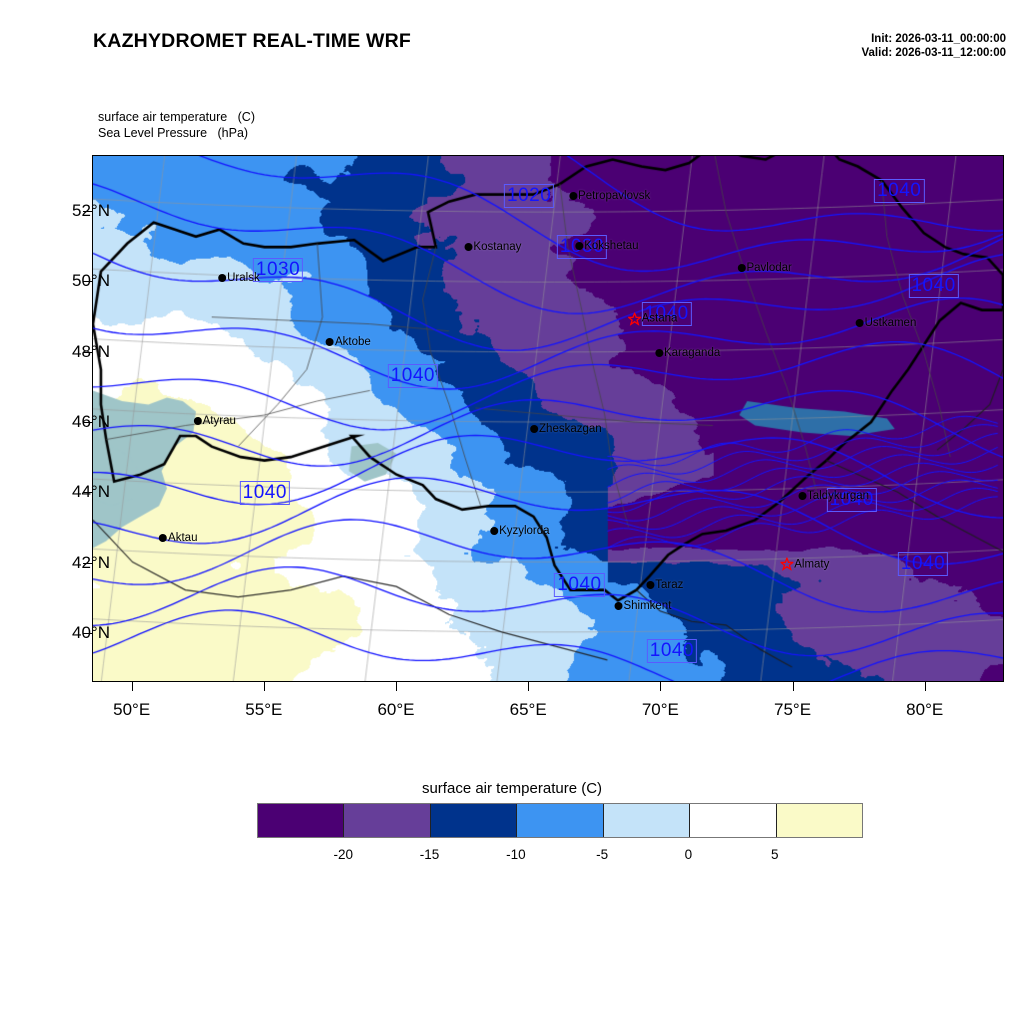 The height and width of the screenshot is (1024, 1024). I want to click on lon-tick-label: 80°E, so click(925, 709).